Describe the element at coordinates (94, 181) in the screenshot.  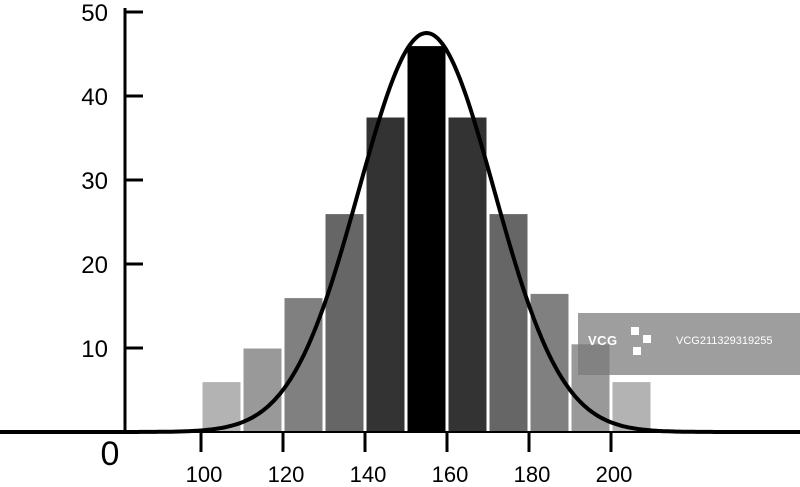
I see `y-tick-label: 30` at that location.